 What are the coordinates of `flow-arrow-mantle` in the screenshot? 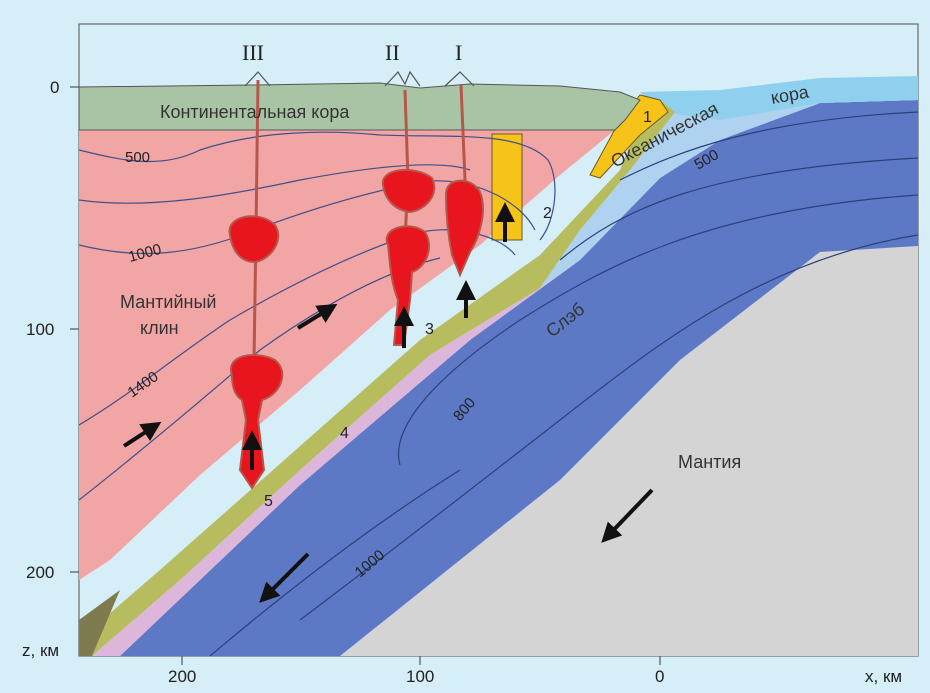 It's located at (627, 515).